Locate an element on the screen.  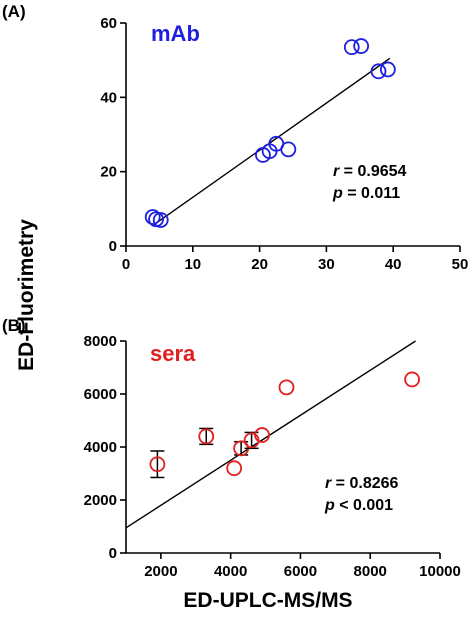
panel-a-x-tick-label: 30 is located at coordinates (326, 264).